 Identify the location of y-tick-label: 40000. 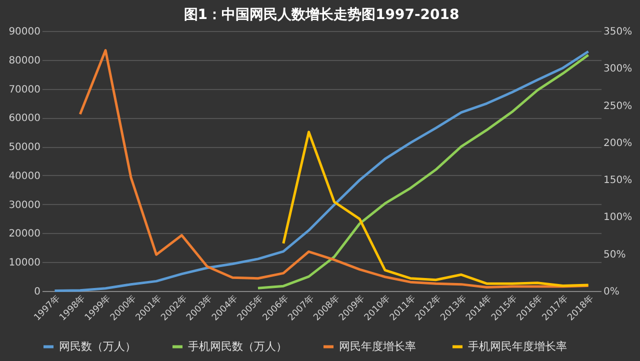
(24, 176).